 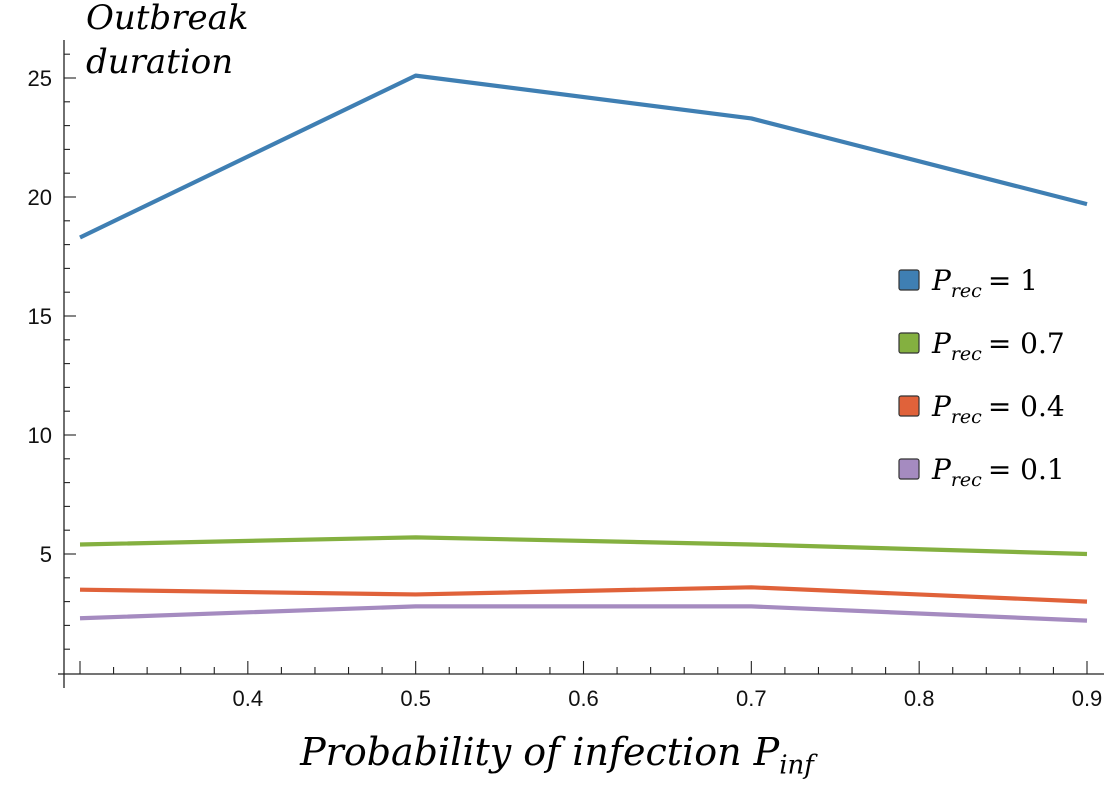 I want to click on y-axis-label-line2: duration, so click(x=160, y=62).